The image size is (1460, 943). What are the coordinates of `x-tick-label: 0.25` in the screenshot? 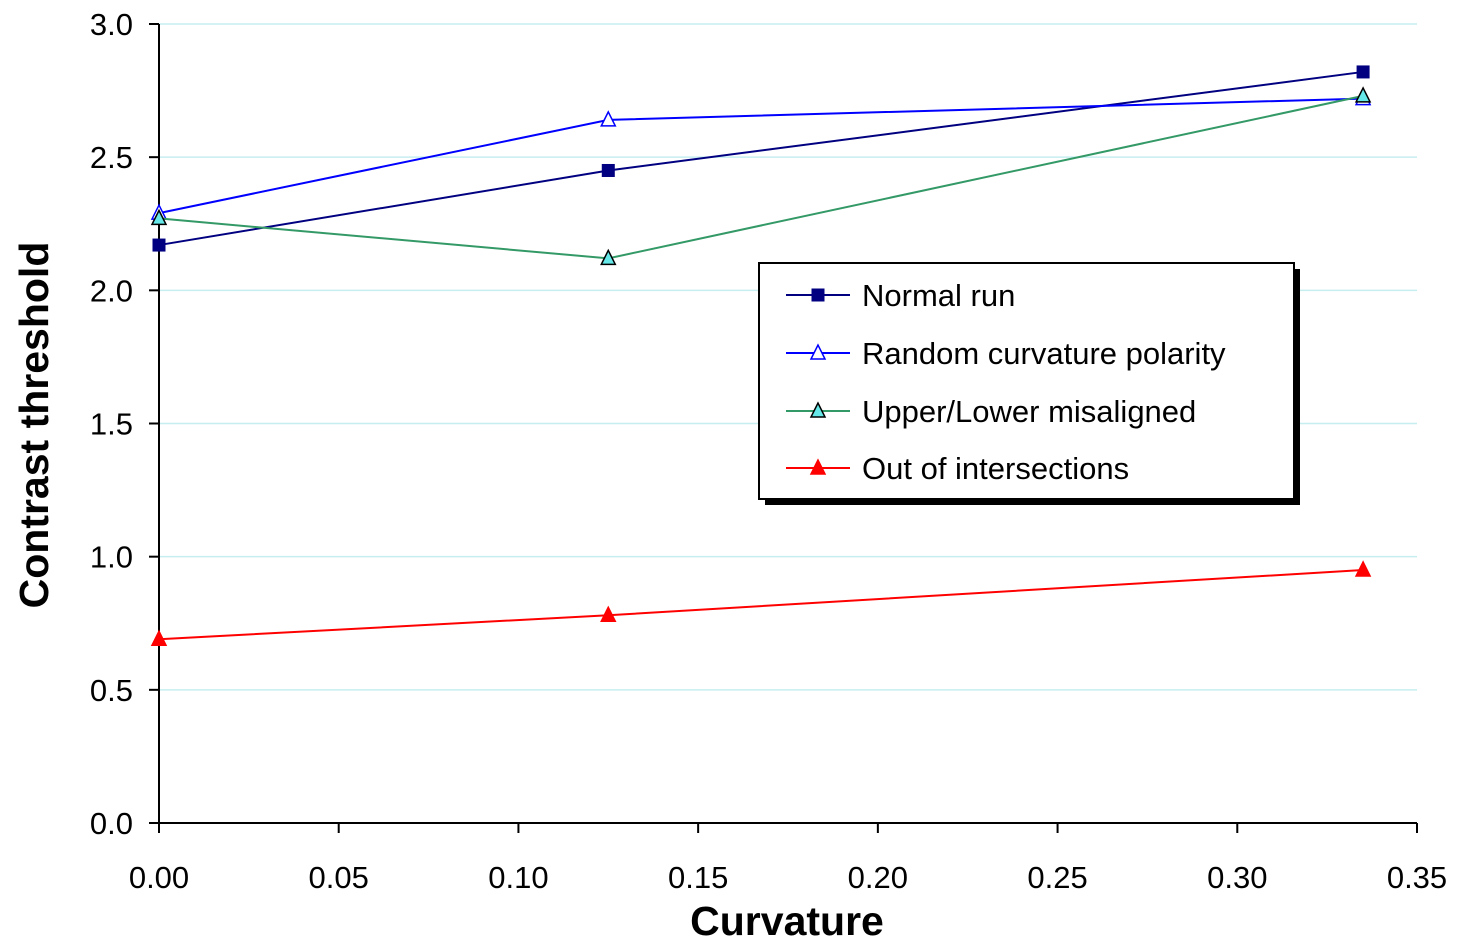 It's located at (1057, 877).